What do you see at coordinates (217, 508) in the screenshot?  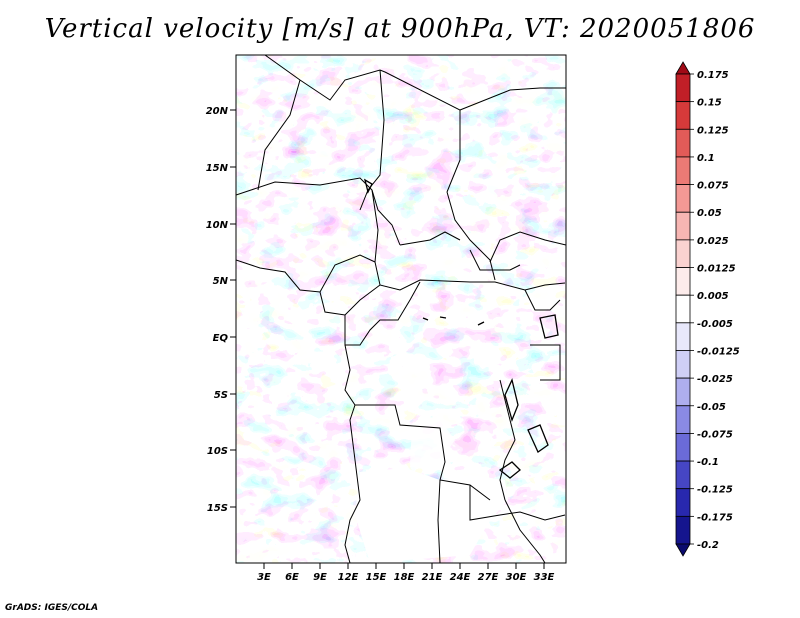 I see `lat-label: 15S` at bounding box center [217, 508].